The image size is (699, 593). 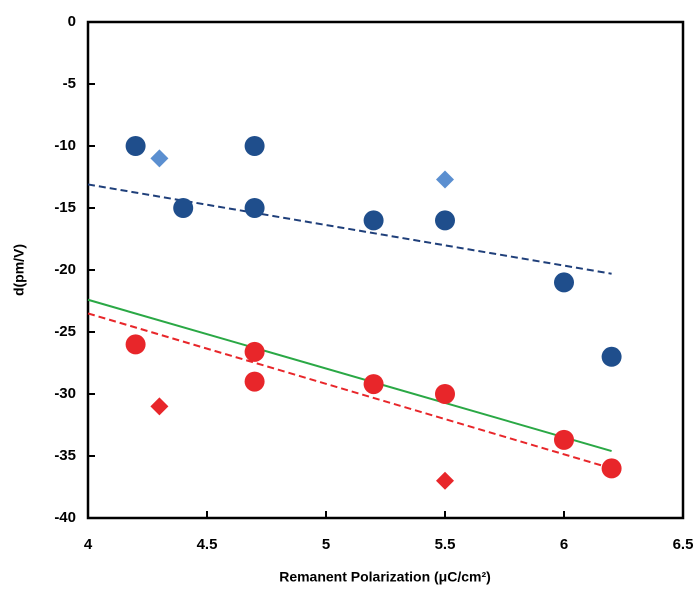 What do you see at coordinates (683, 544) in the screenshot?
I see `x-tick-label: 6.5` at bounding box center [683, 544].